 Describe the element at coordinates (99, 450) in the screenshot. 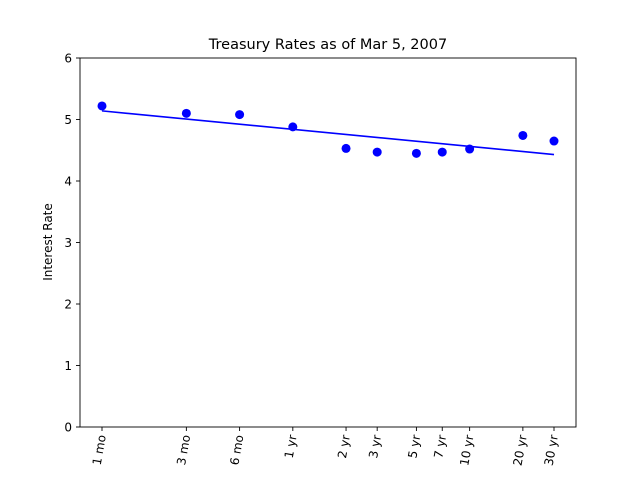

I see `x-tick-label: 1 mo` at that location.